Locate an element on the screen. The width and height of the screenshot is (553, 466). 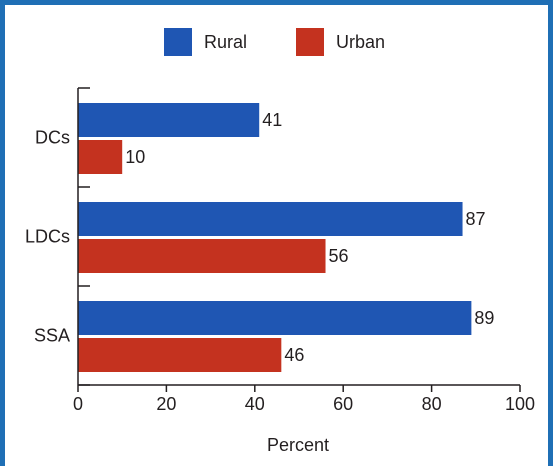
bar-ssa-urban is located at coordinates (180, 355).